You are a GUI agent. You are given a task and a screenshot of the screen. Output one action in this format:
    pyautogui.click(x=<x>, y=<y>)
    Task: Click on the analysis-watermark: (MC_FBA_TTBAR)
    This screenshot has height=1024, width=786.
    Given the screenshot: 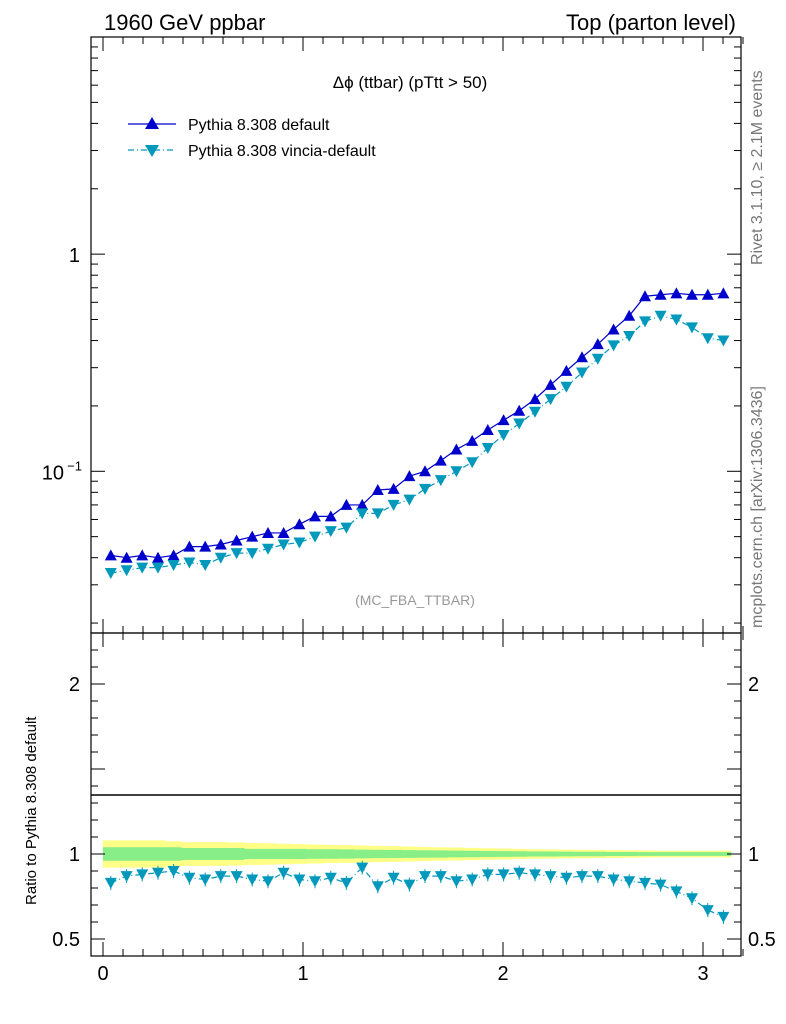 What is the action you would take?
    pyautogui.click(x=415, y=600)
    